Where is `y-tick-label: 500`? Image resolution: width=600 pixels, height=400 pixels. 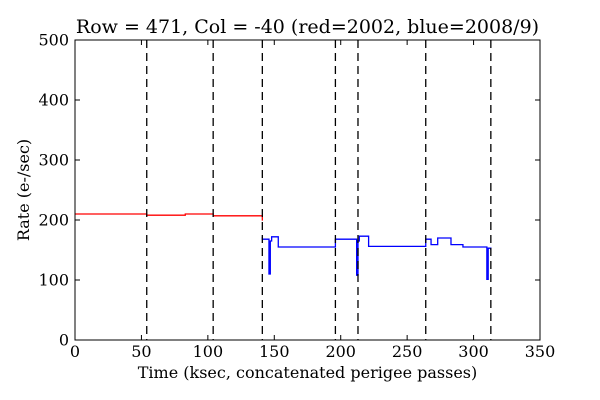 y-tick-label: 500 is located at coordinates (53, 40).